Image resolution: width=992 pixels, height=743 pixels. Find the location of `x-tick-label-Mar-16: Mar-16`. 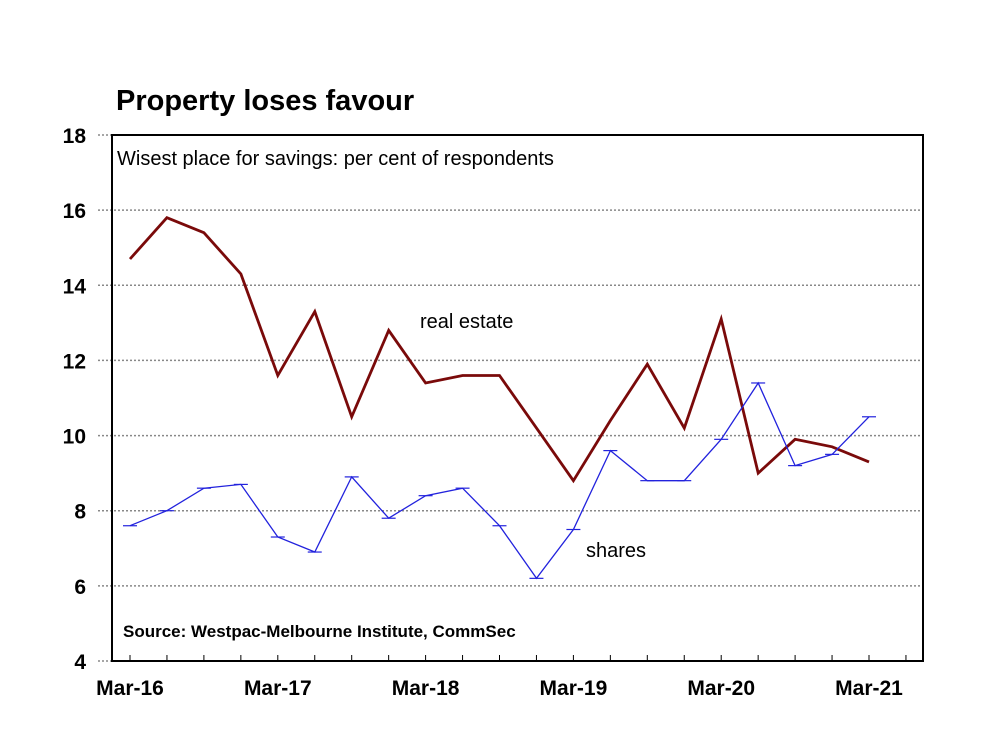

x-tick-label-Mar-16: Mar-16 is located at coordinates (130, 688).